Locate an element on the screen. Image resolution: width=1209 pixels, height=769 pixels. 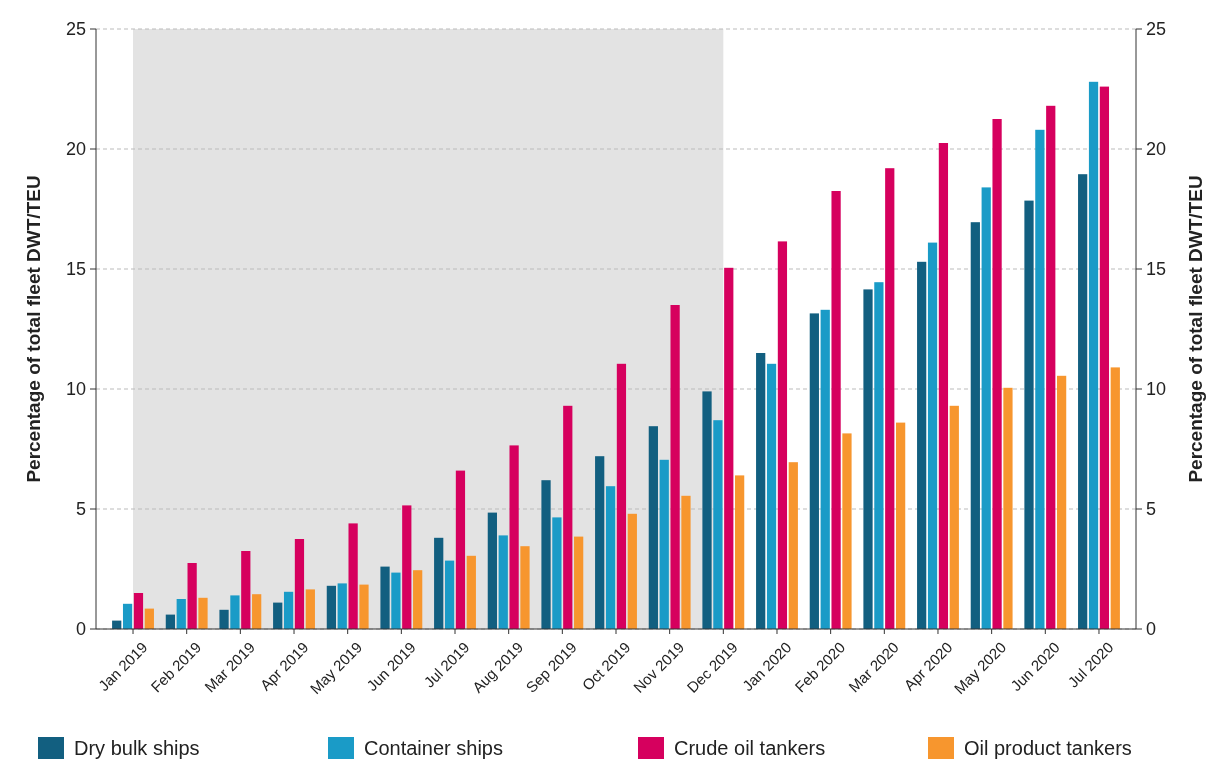
y2-tick-label: 10 is located at coordinates (1156, 389).